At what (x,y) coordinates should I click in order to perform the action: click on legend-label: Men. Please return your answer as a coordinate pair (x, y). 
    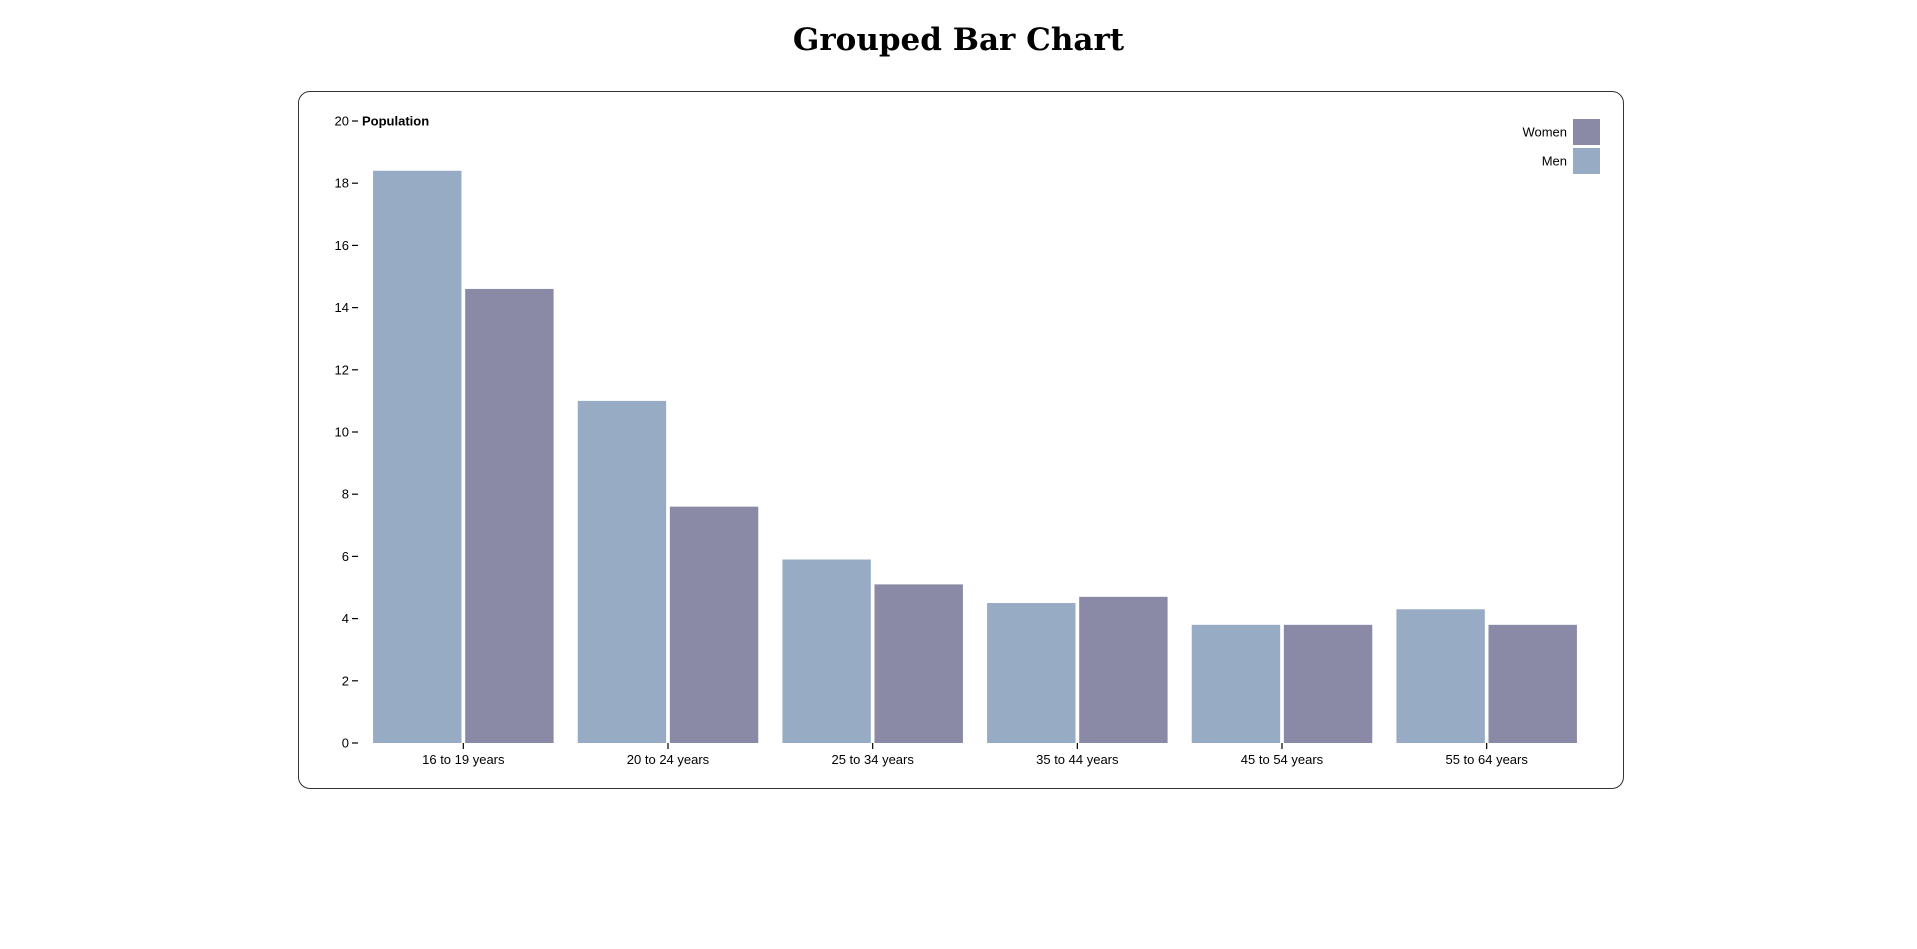
    Looking at the image, I should click on (1554, 161).